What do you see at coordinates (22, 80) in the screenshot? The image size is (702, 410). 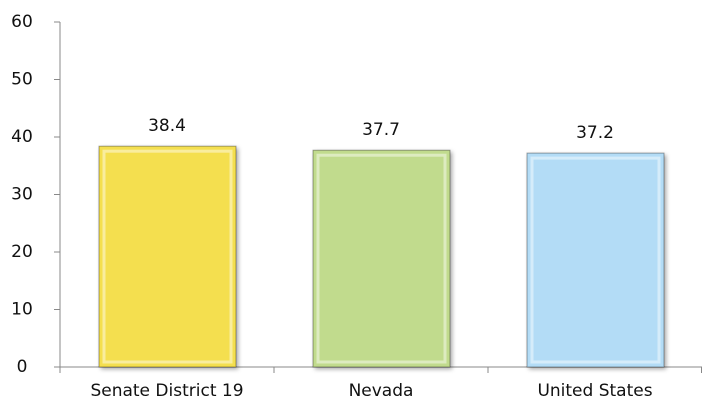 I see `y-tick-label: 50` at bounding box center [22, 80].